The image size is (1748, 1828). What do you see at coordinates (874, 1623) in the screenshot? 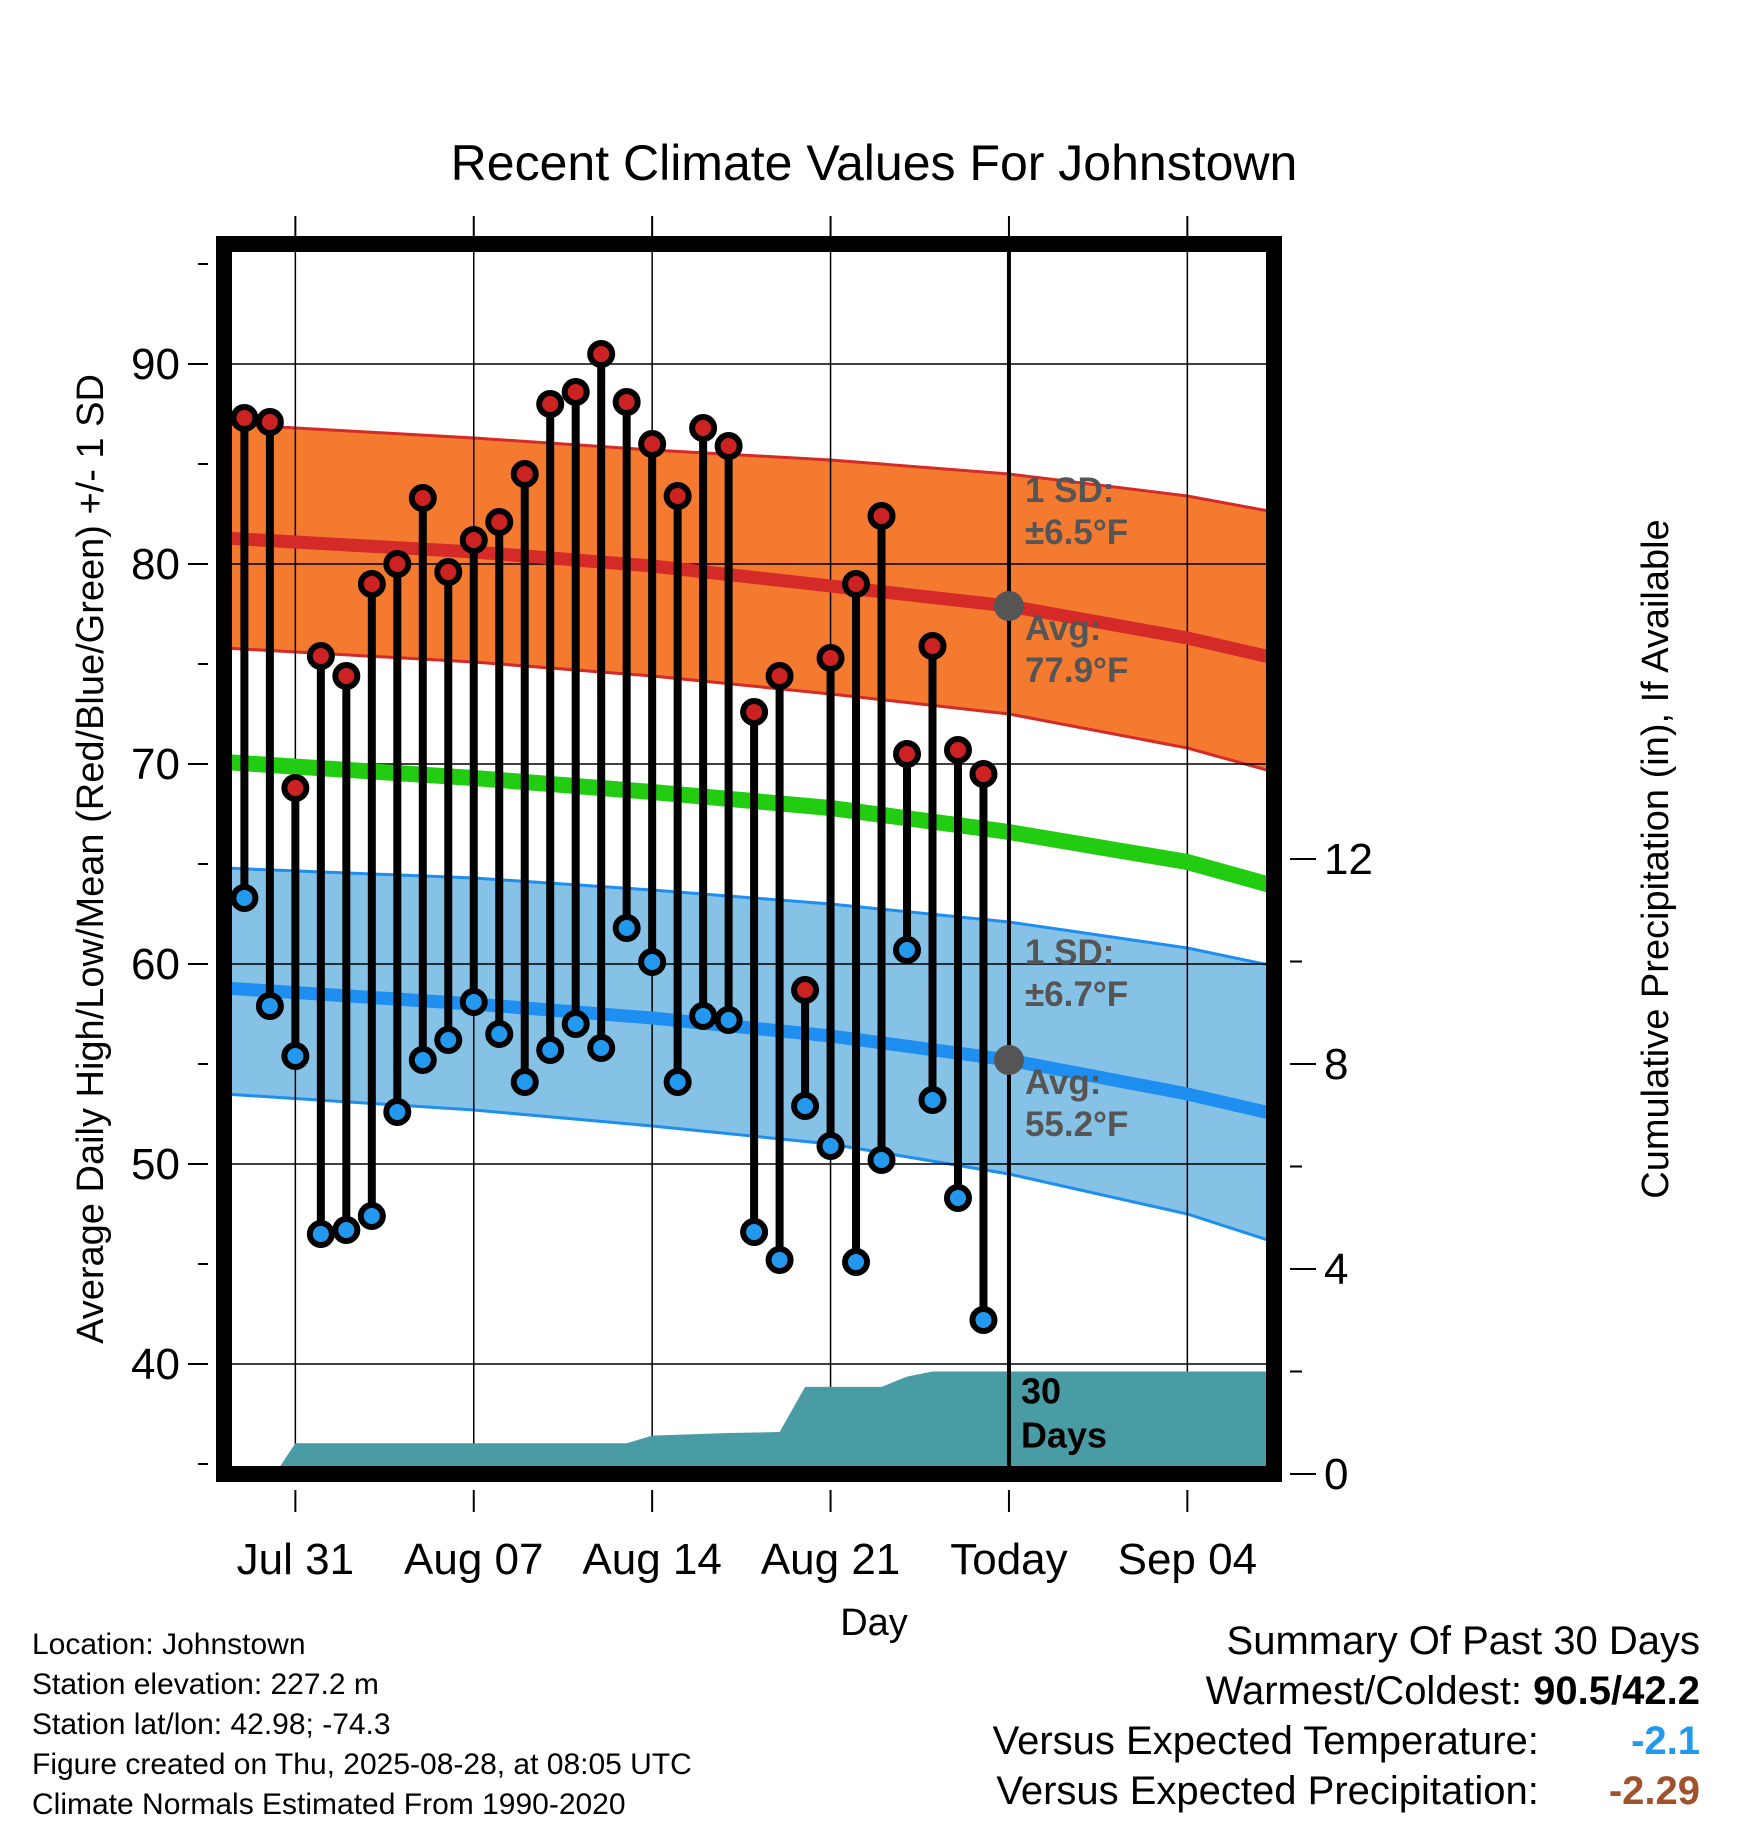
I see `x-axis-label: Day` at bounding box center [874, 1623].